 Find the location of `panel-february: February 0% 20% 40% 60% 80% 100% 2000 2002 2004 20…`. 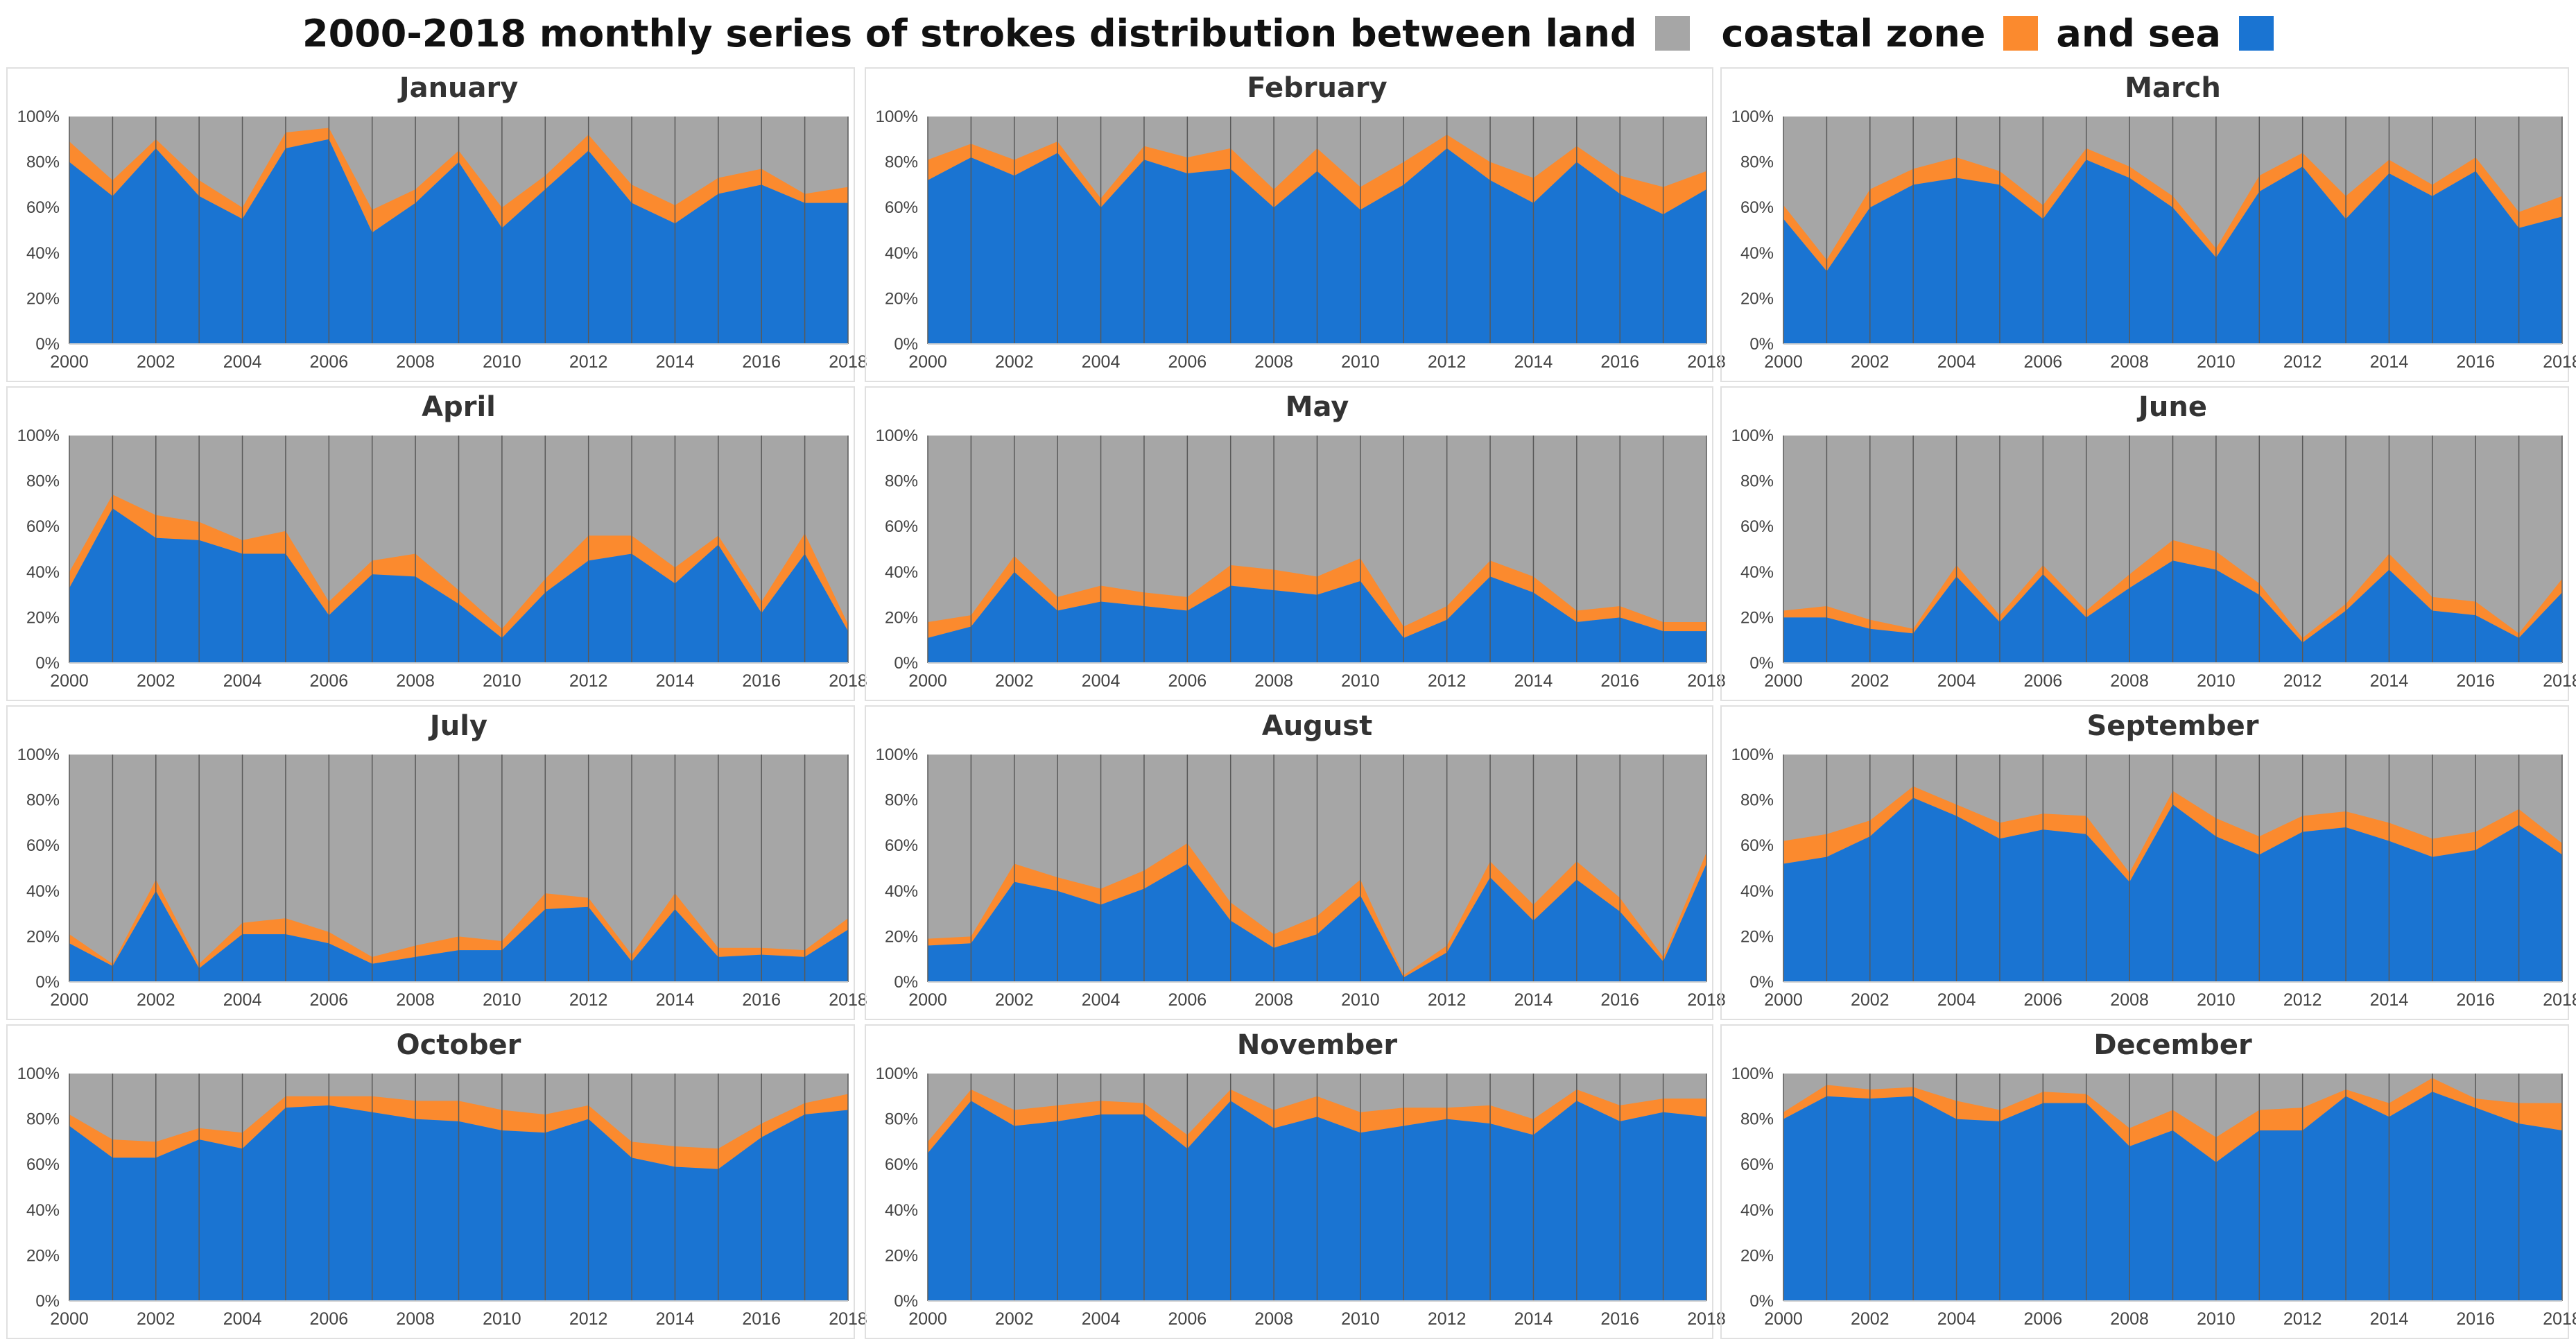

panel-february: February 0% 20% 40% 60% 80% 100% 2000 2002 2004 20… is located at coordinates (1295, 225).